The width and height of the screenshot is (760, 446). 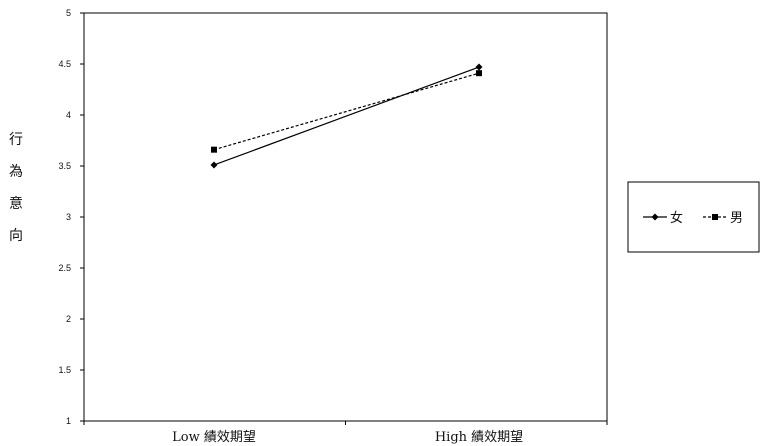 What do you see at coordinates (479, 437) in the screenshot?
I see `x-category-label: High 績效期望` at bounding box center [479, 437].